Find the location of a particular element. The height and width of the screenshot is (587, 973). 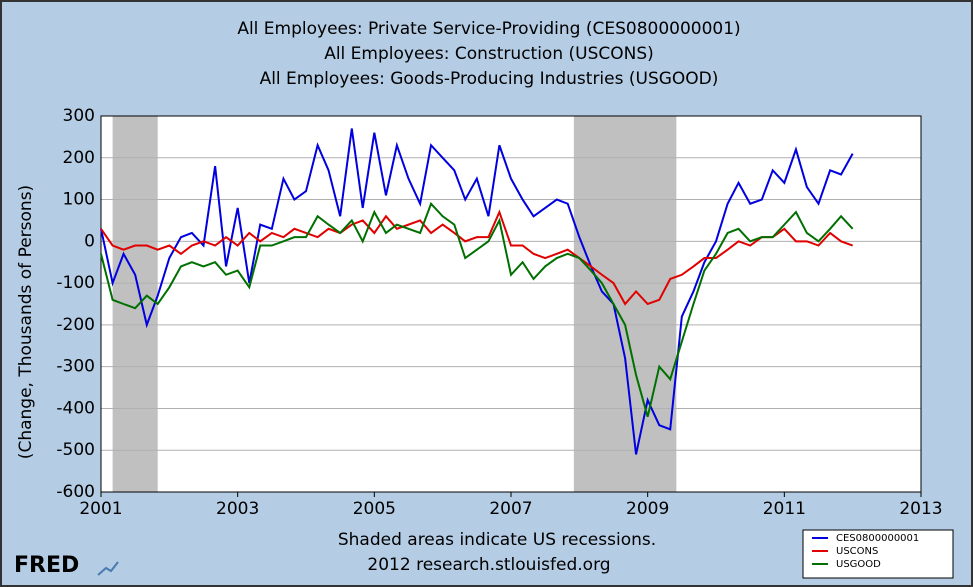

y-tick-label: -300 is located at coordinates (75, 367).